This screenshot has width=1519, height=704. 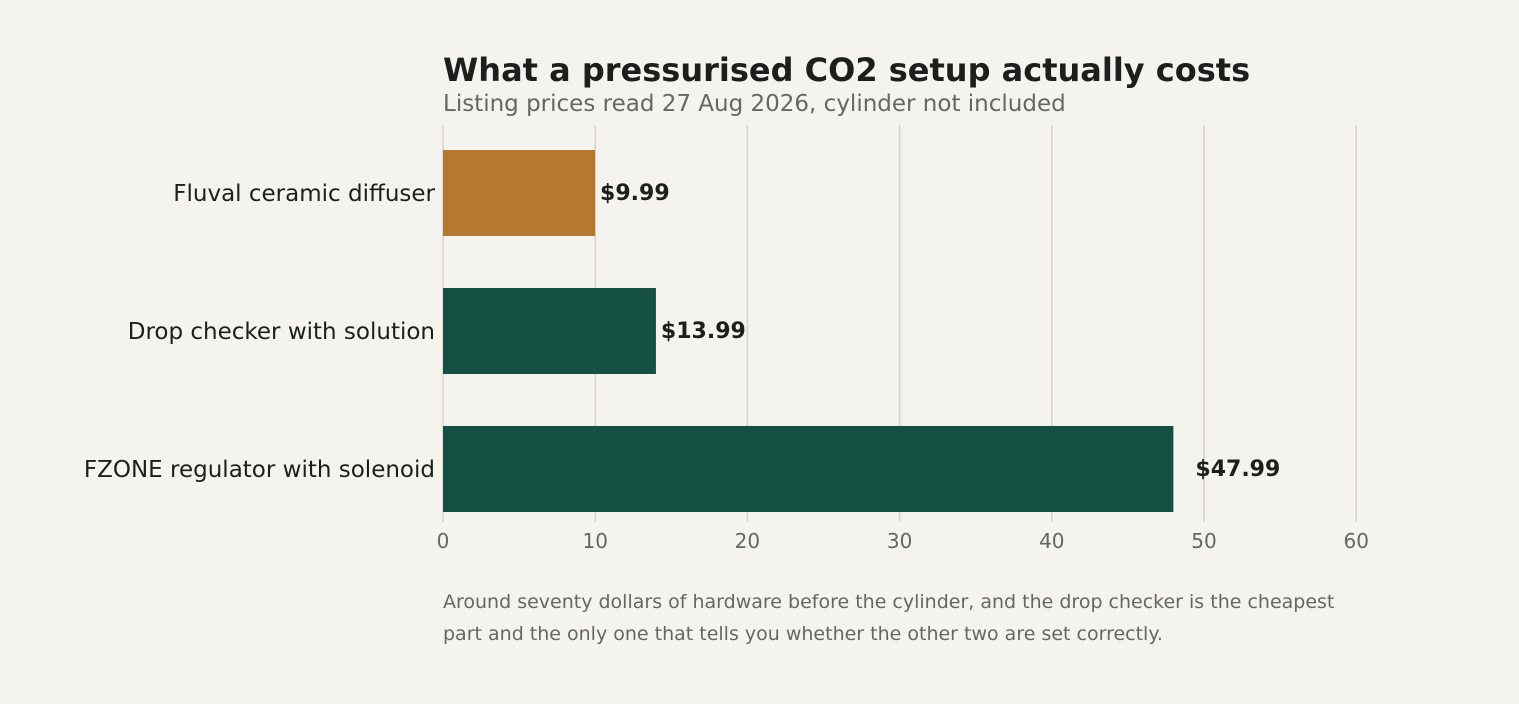 I want to click on x-tick-label: 0, so click(x=443, y=541).